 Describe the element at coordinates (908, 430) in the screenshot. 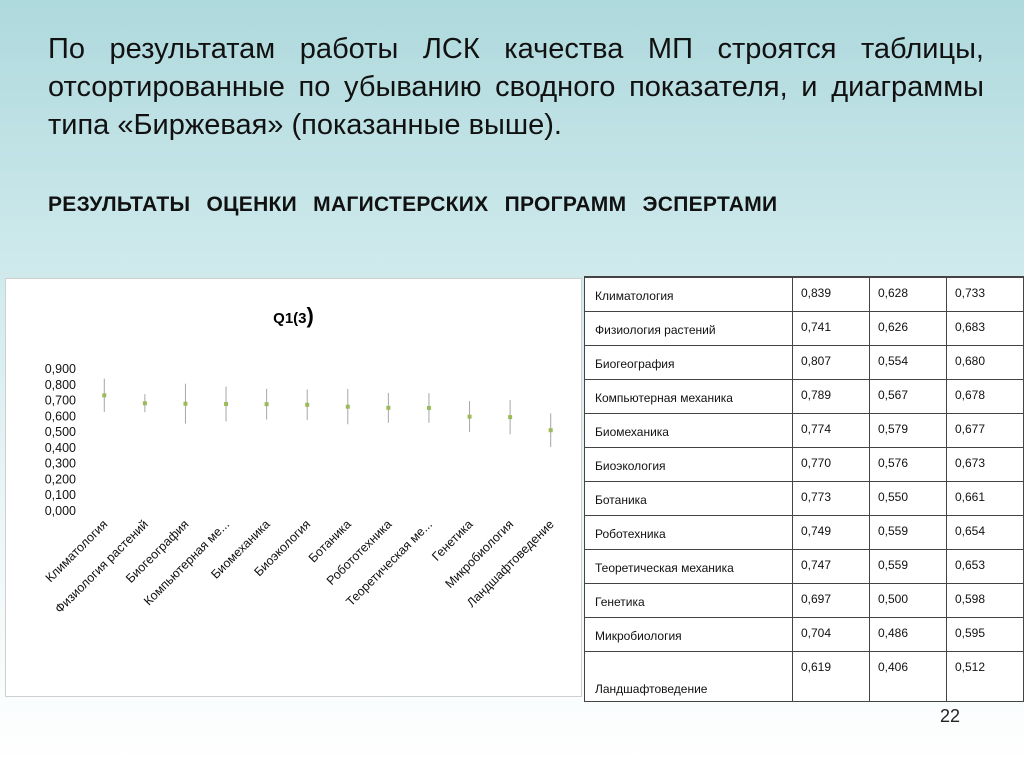

I see `value-min-cell: 0,579` at that location.